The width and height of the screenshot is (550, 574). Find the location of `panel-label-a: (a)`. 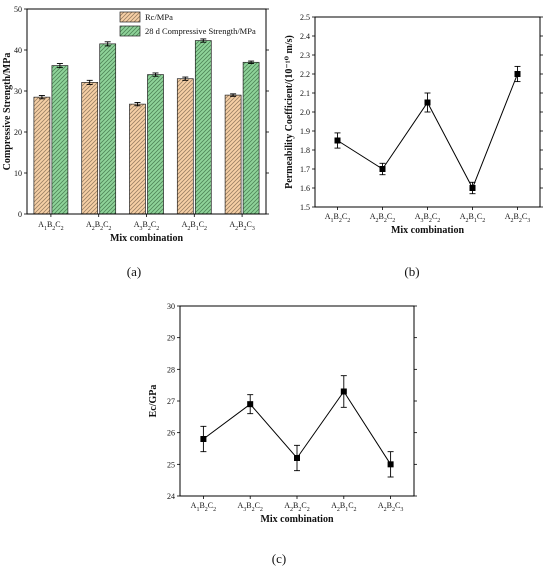

panel-label-a: (a) is located at coordinates (134, 271).